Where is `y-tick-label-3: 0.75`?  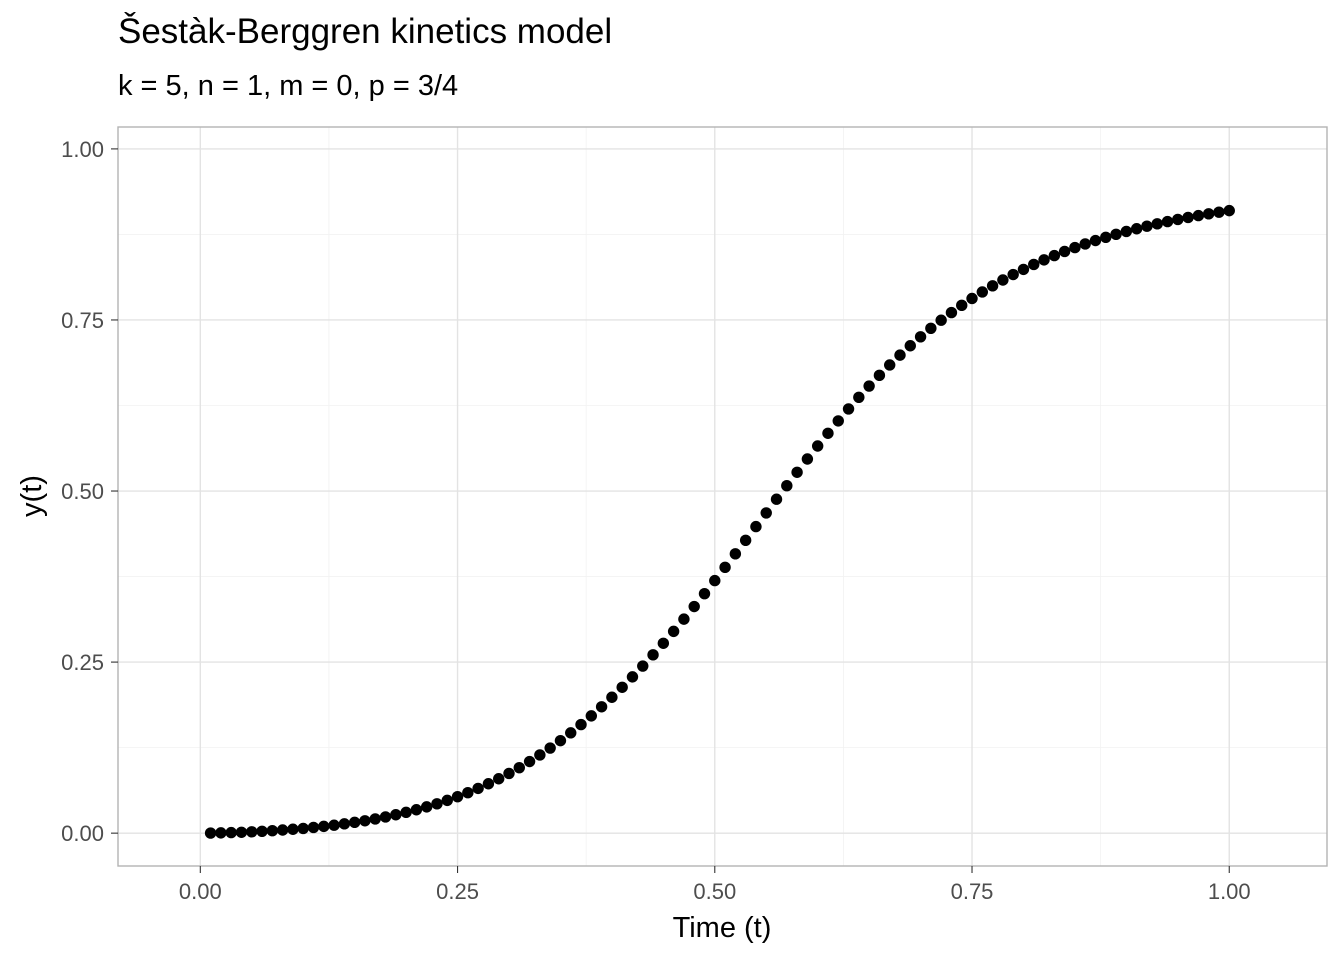
y-tick-label-3: 0.75 is located at coordinates (82, 320).